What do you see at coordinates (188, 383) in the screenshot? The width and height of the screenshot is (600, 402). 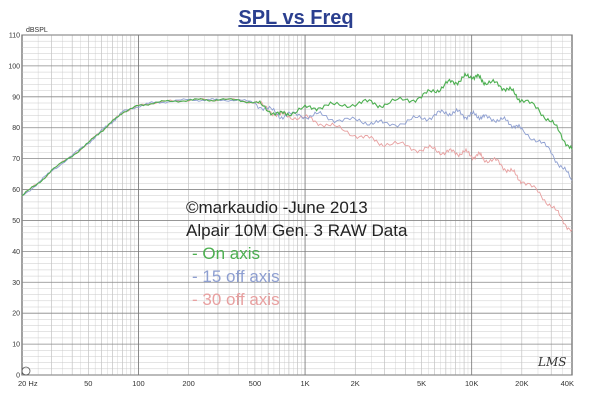 I see `x-tick-label: 200` at bounding box center [188, 383].